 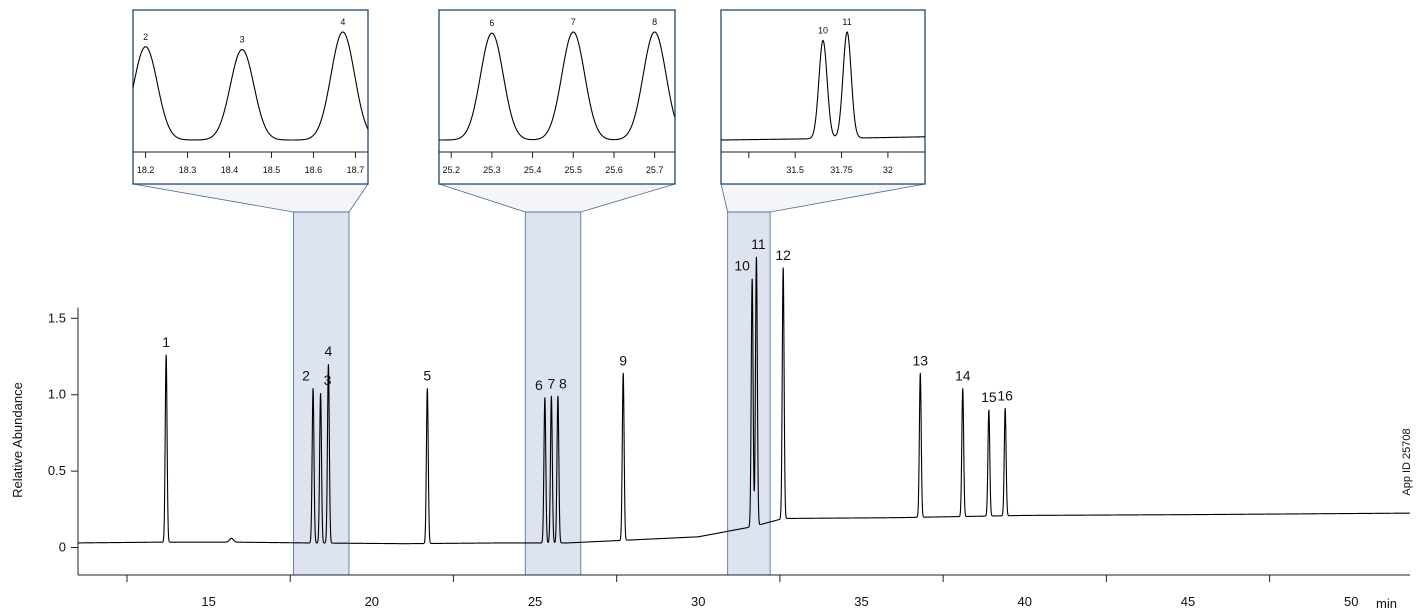 I want to click on inset-tick-label: 25.4, so click(x=533, y=170).